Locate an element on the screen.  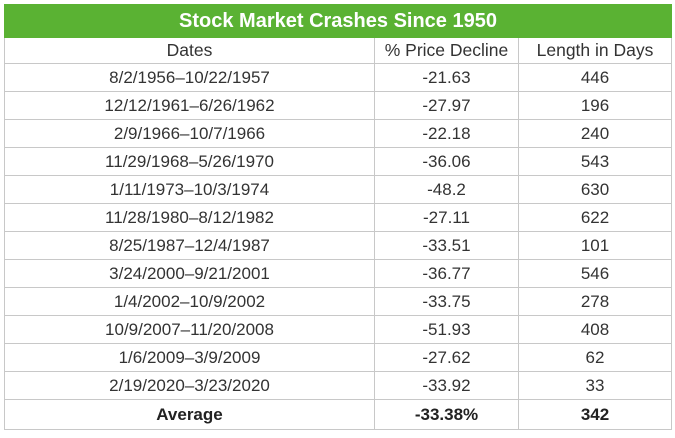
cell-price-decline: -27.97 is located at coordinates (446, 105).